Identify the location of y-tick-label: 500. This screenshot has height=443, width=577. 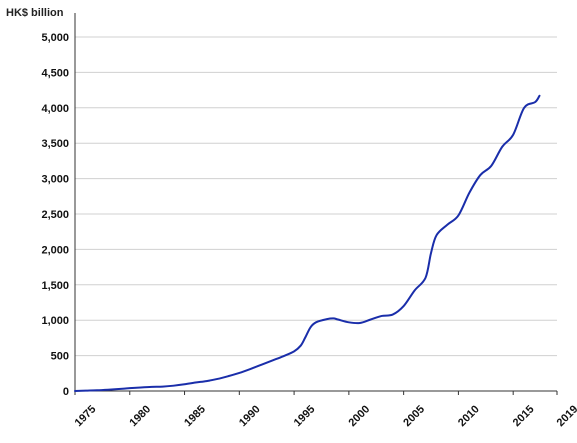
(60, 357).